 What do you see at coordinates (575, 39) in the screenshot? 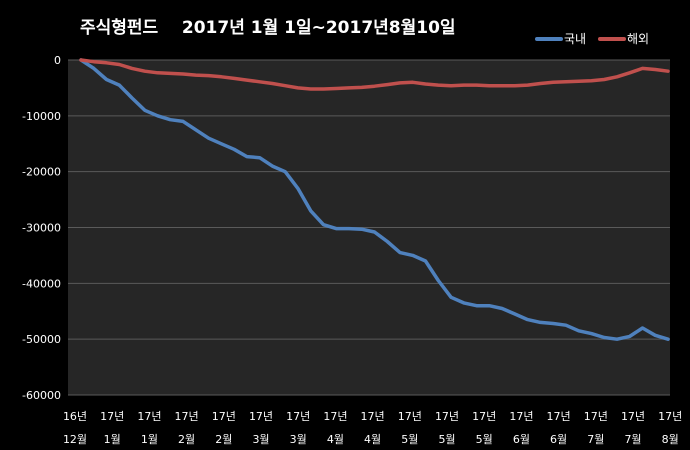
I see `legend-label-0: 국내` at bounding box center [575, 39].